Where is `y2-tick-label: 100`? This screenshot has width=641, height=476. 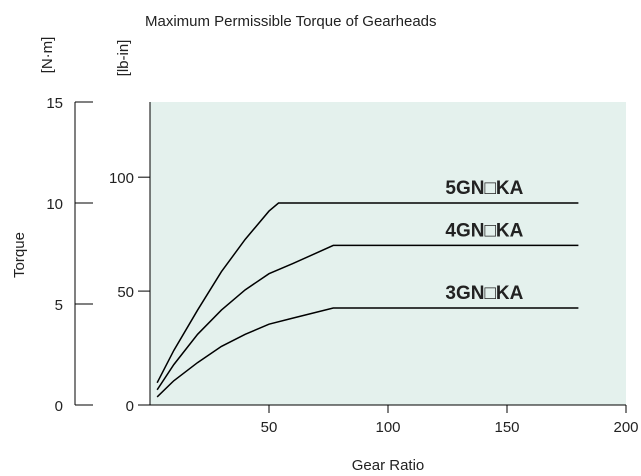
y2-tick-label: 100 is located at coordinates (121, 178).